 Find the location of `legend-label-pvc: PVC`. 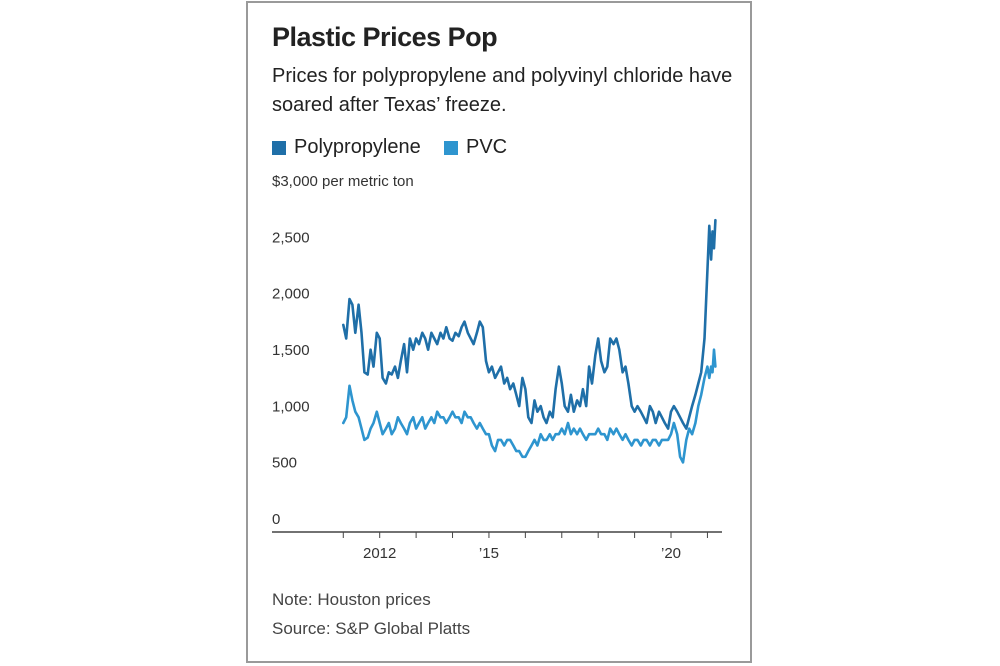

legend-label-pvc: PVC is located at coordinates (487, 147).